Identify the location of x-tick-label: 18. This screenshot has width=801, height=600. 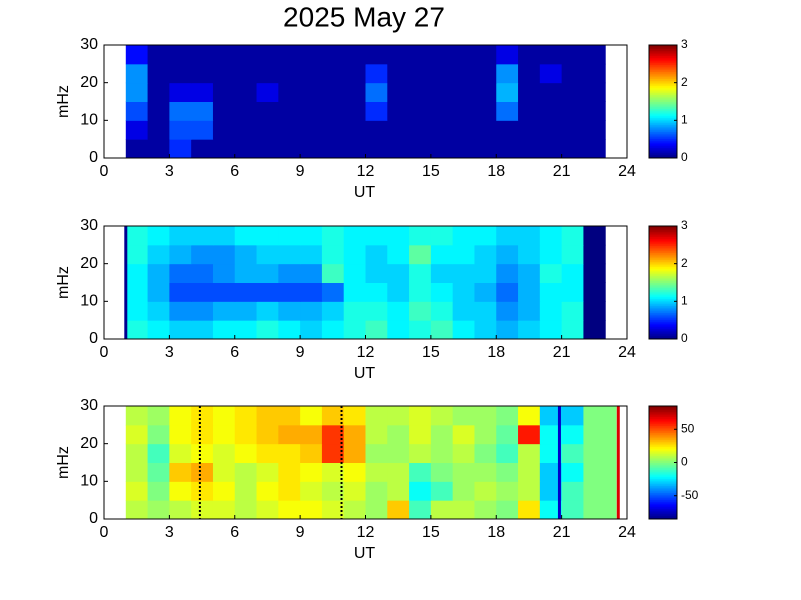
(496, 352).